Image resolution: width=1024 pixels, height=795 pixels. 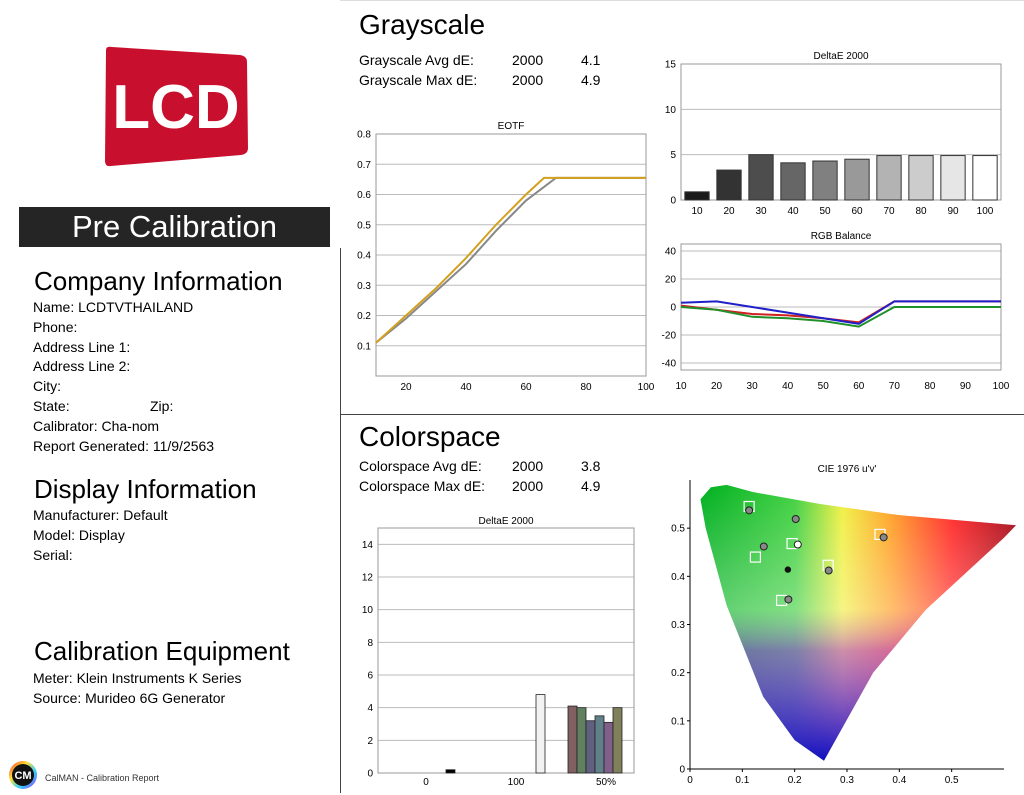 What do you see at coordinates (824, 386) in the screenshot?
I see `x-tick-label: 50` at bounding box center [824, 386].